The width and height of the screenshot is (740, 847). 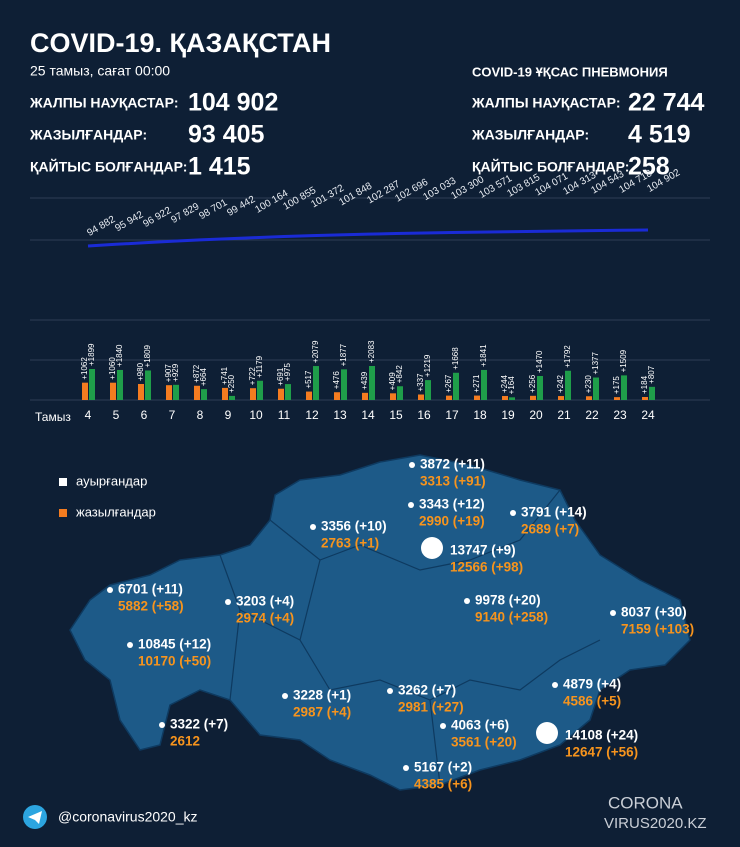 I want to click on bar-value-label: +842, so click(x=399, y=374).